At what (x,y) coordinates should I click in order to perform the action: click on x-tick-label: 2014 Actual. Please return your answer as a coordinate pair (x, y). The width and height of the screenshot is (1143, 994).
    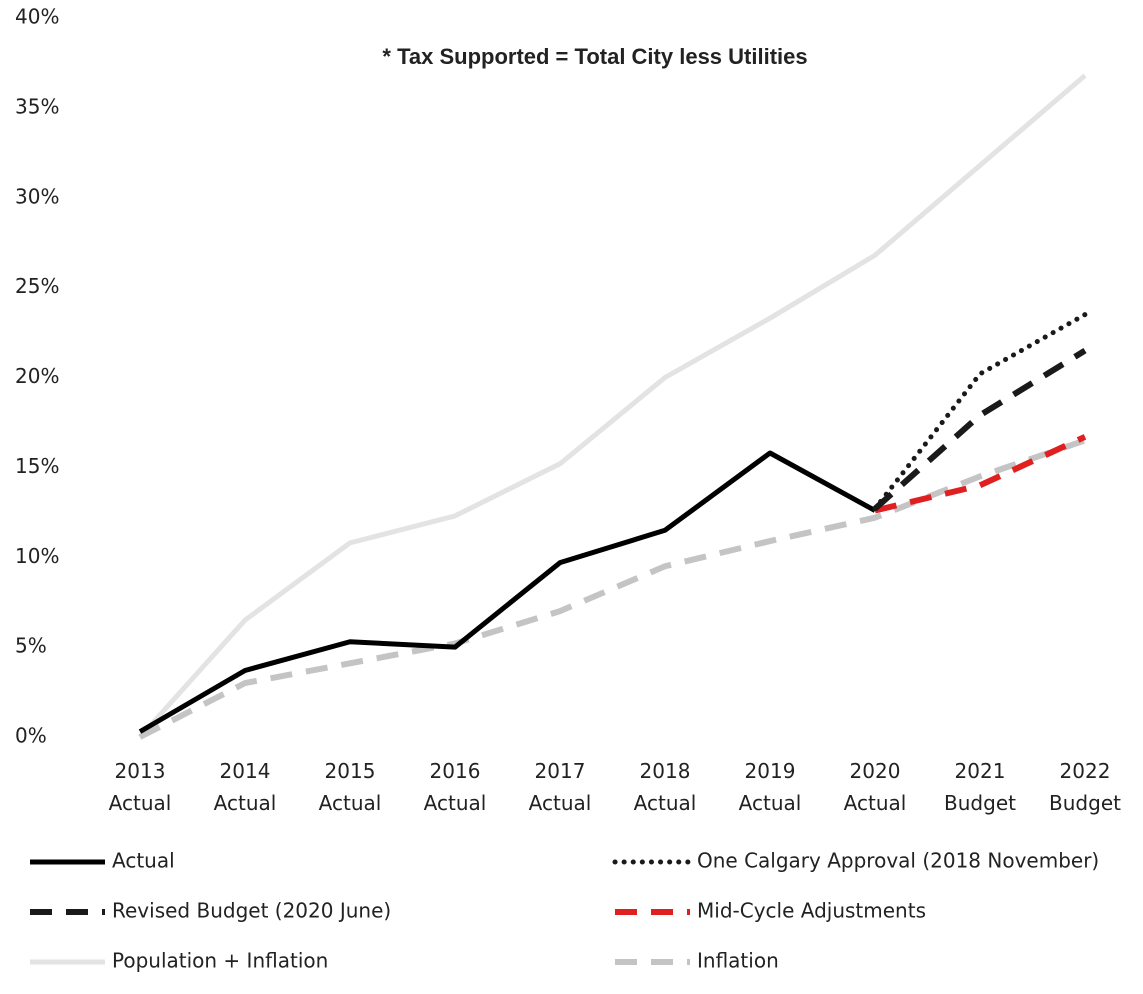
    Looking at the image, I should click on (245, 787).